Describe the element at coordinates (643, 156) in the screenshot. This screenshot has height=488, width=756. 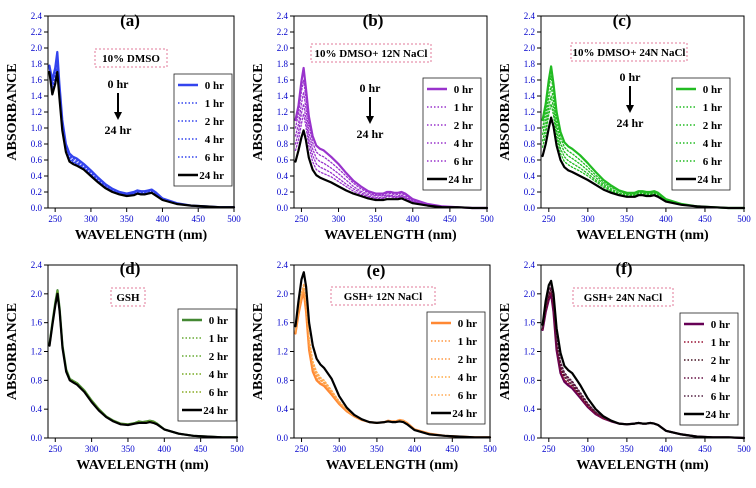
I see `series-line-6-hr` at that location.